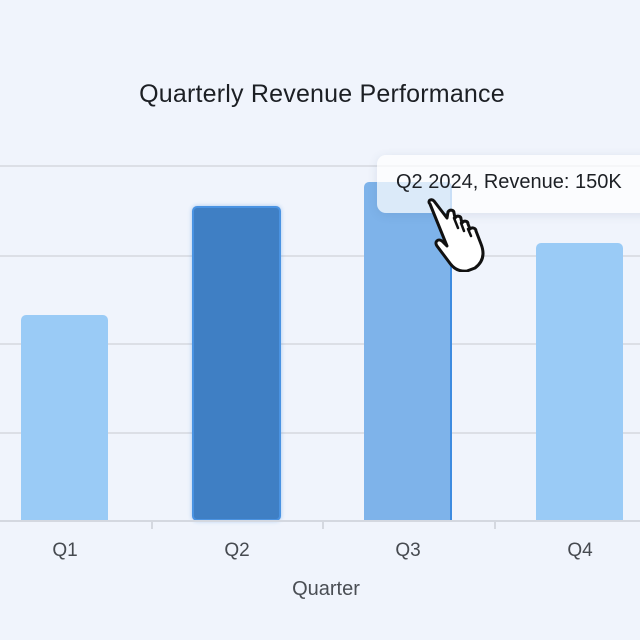 The image size is (640, 640). Describe the element at coordinates (580, 550) in the screenshot. I see `x-tick-label-q4: Q4` at that location.